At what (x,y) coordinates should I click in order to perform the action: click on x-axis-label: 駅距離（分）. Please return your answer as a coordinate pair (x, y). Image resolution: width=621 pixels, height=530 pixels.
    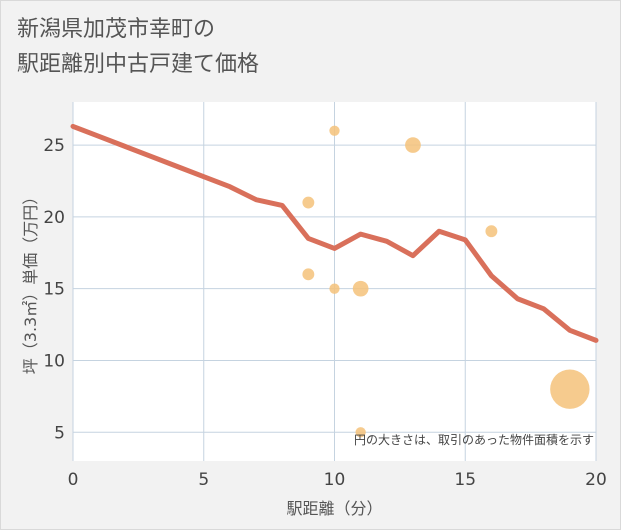
    Looking at the image, I should click on (334, 508).